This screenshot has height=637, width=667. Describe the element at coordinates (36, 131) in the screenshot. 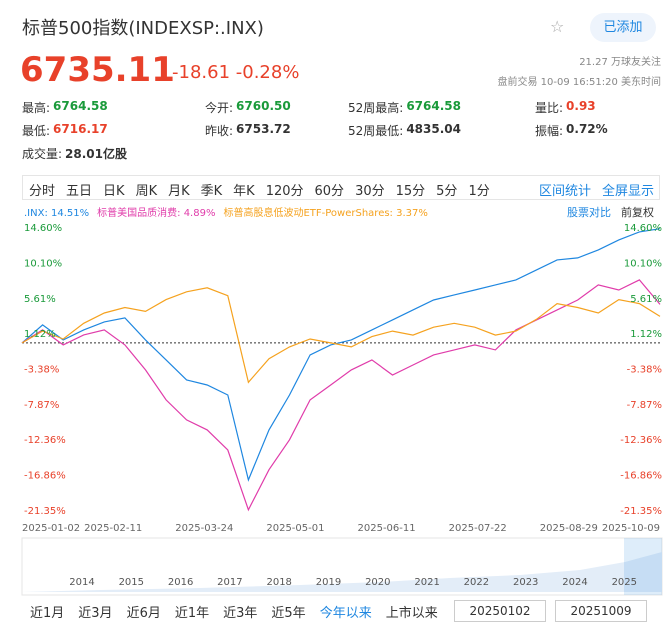

I see `stat-label: 最低:` at that location.